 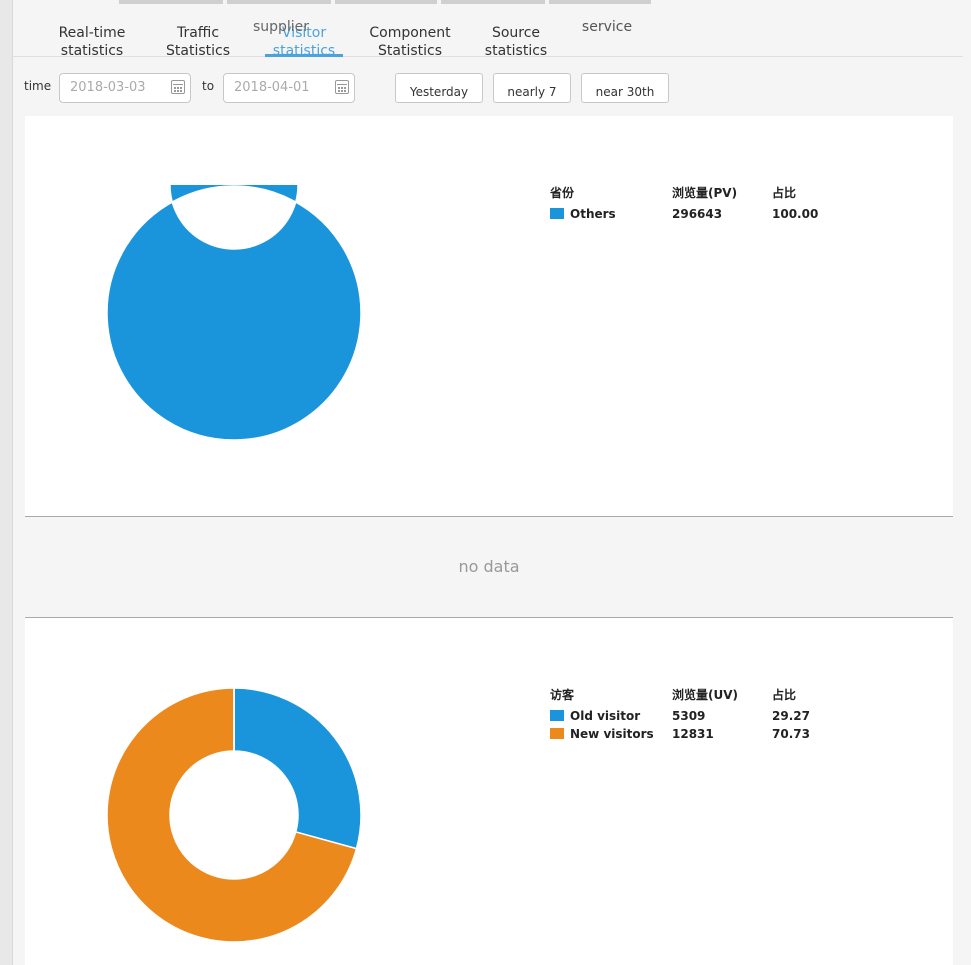 What do you see at coordinates (705, 695) in the screenshot?
I see `legend-header-uv: 浏览量(UV)` at bounding box center [705, 695].